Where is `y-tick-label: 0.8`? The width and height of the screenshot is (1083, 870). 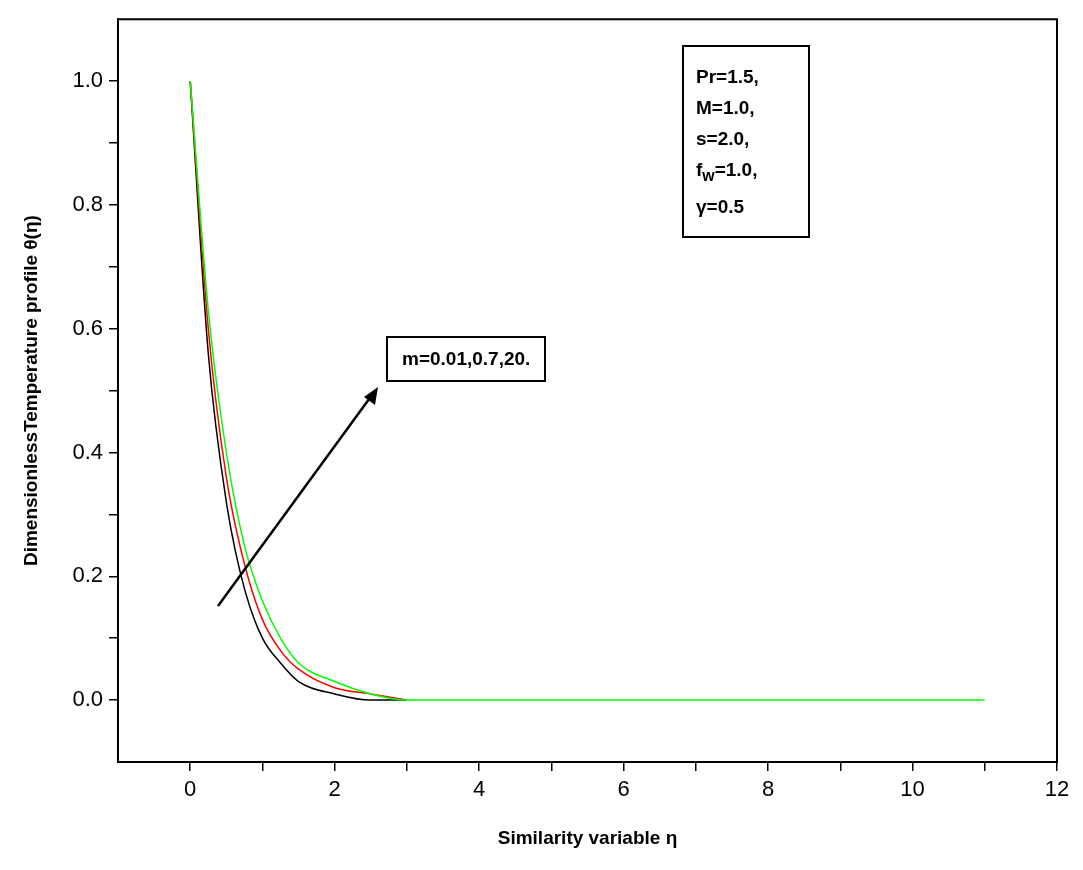 y-tick-label: 0.8 is located at coordinates (87, 203).